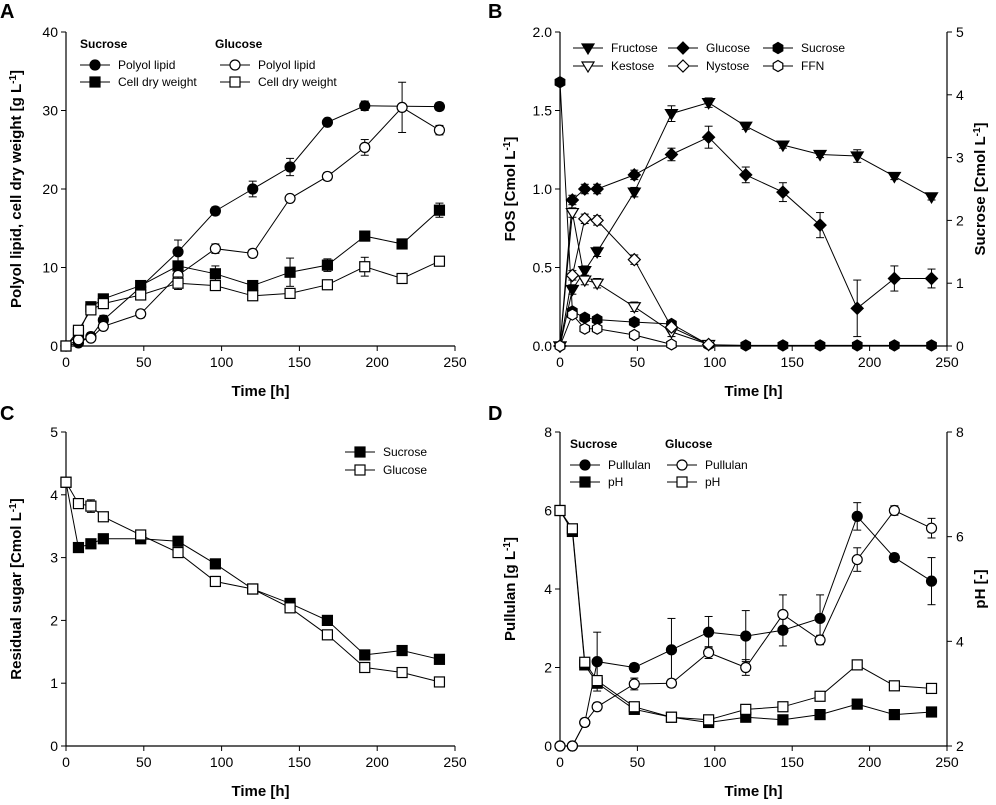 The height and width of the screenshot is (805, 996). I want to click on y-tick-label: 1.0, so click(543, 189).